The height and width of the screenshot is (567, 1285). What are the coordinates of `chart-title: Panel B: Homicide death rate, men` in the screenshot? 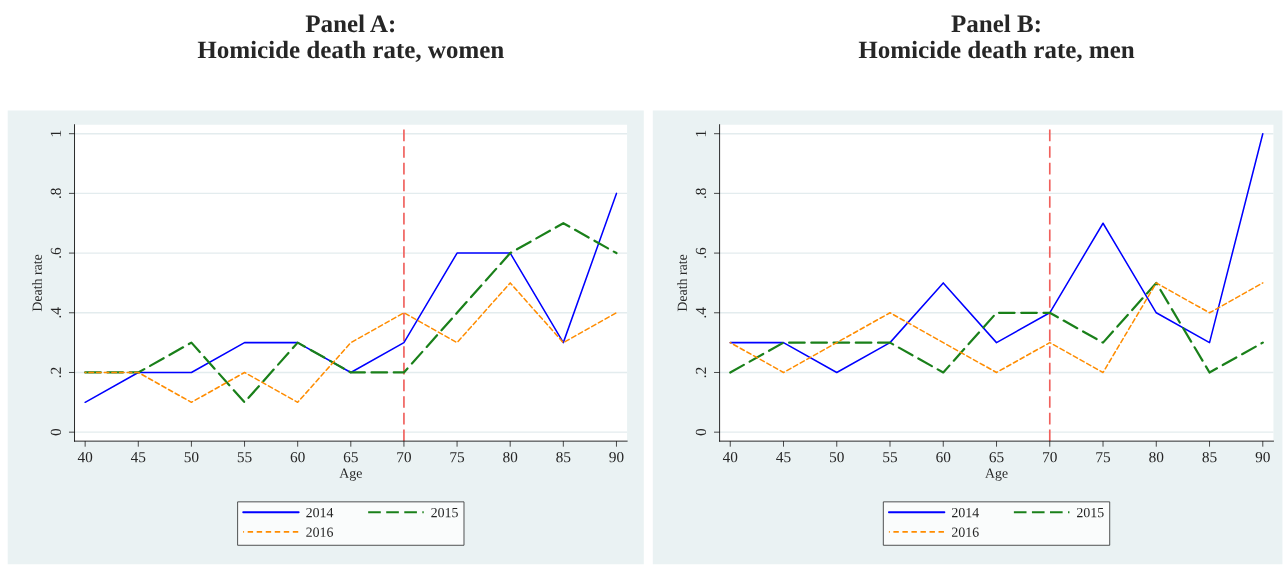 It's located at (996, 38).